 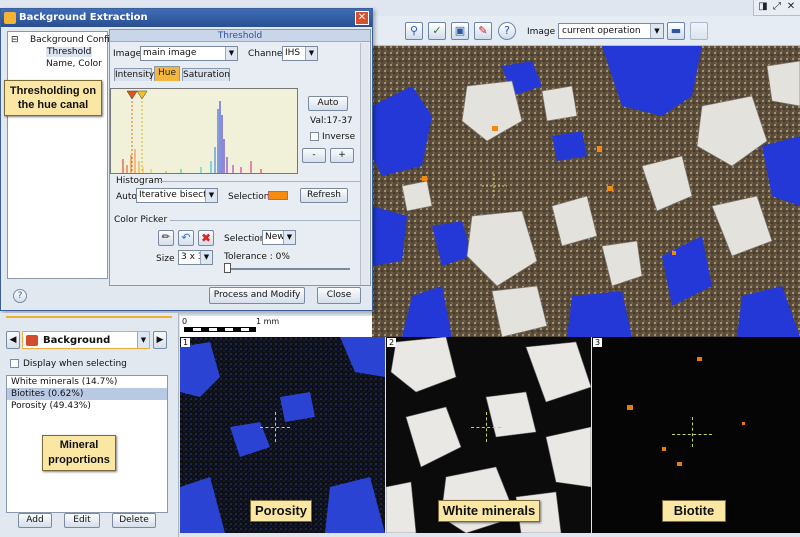 I want to click on scale-zero: 0, so click(x=185, y=321).